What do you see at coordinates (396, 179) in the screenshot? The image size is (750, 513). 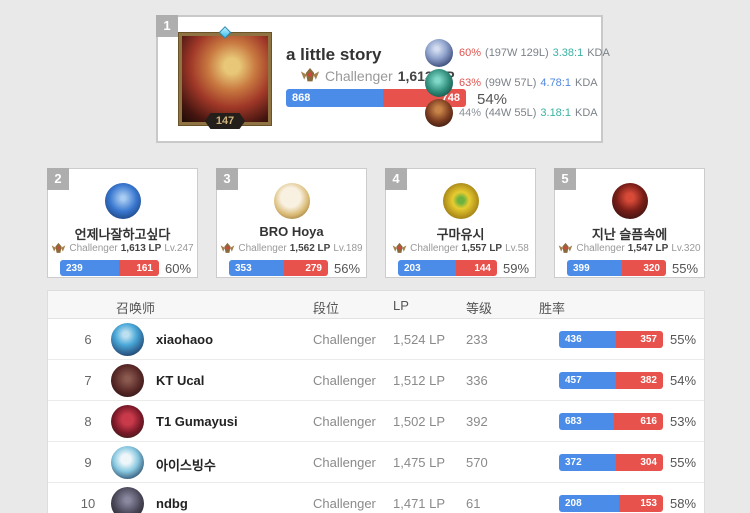 I see `rank-badge: 4` at bounding box center [396, 179].